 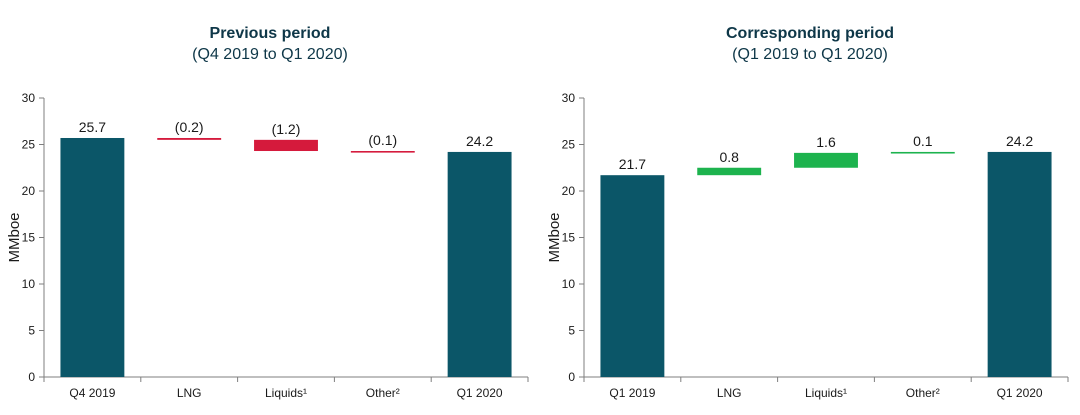 What do you see at coordinates (632, 164) in the screenshot?
I see `data-label: 21.7` at bounding box center [632, 164].